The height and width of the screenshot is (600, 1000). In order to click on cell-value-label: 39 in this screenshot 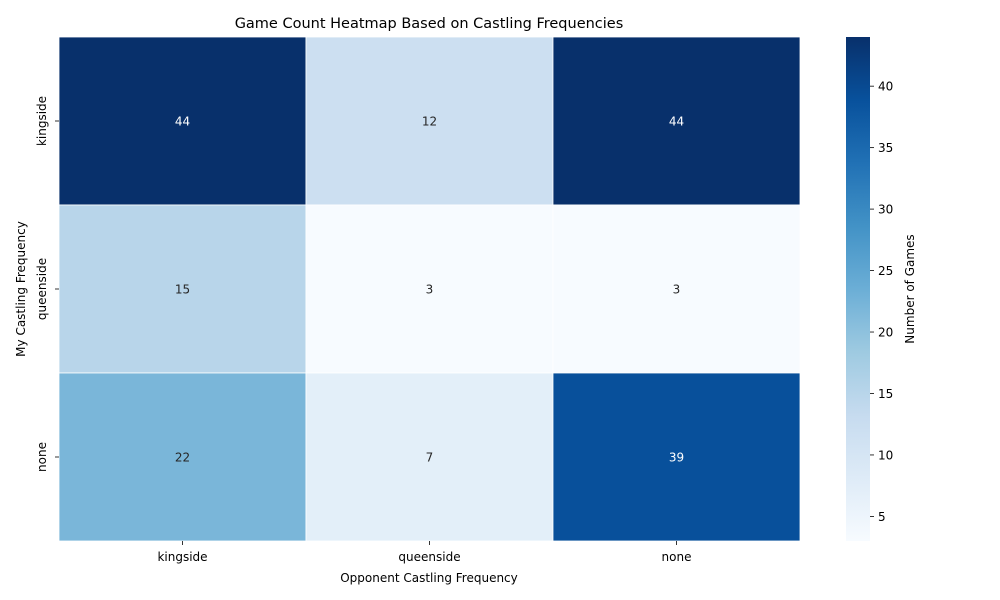, I will do `click(676, 458)`.